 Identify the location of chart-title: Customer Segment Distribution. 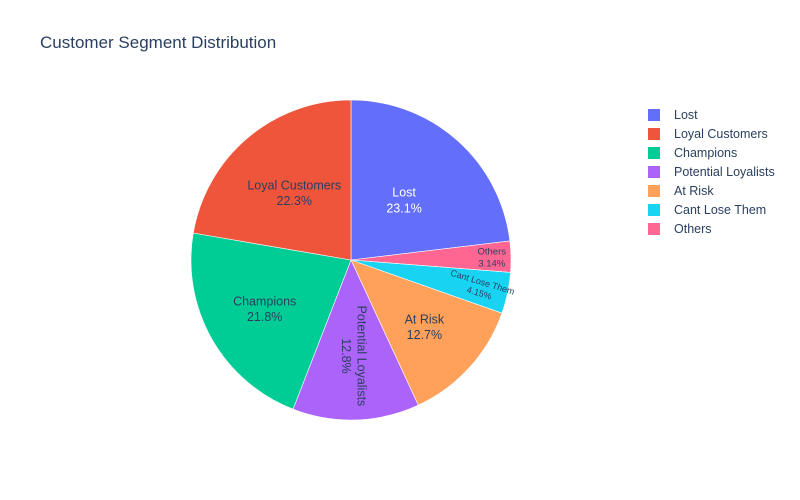
(158, 42).